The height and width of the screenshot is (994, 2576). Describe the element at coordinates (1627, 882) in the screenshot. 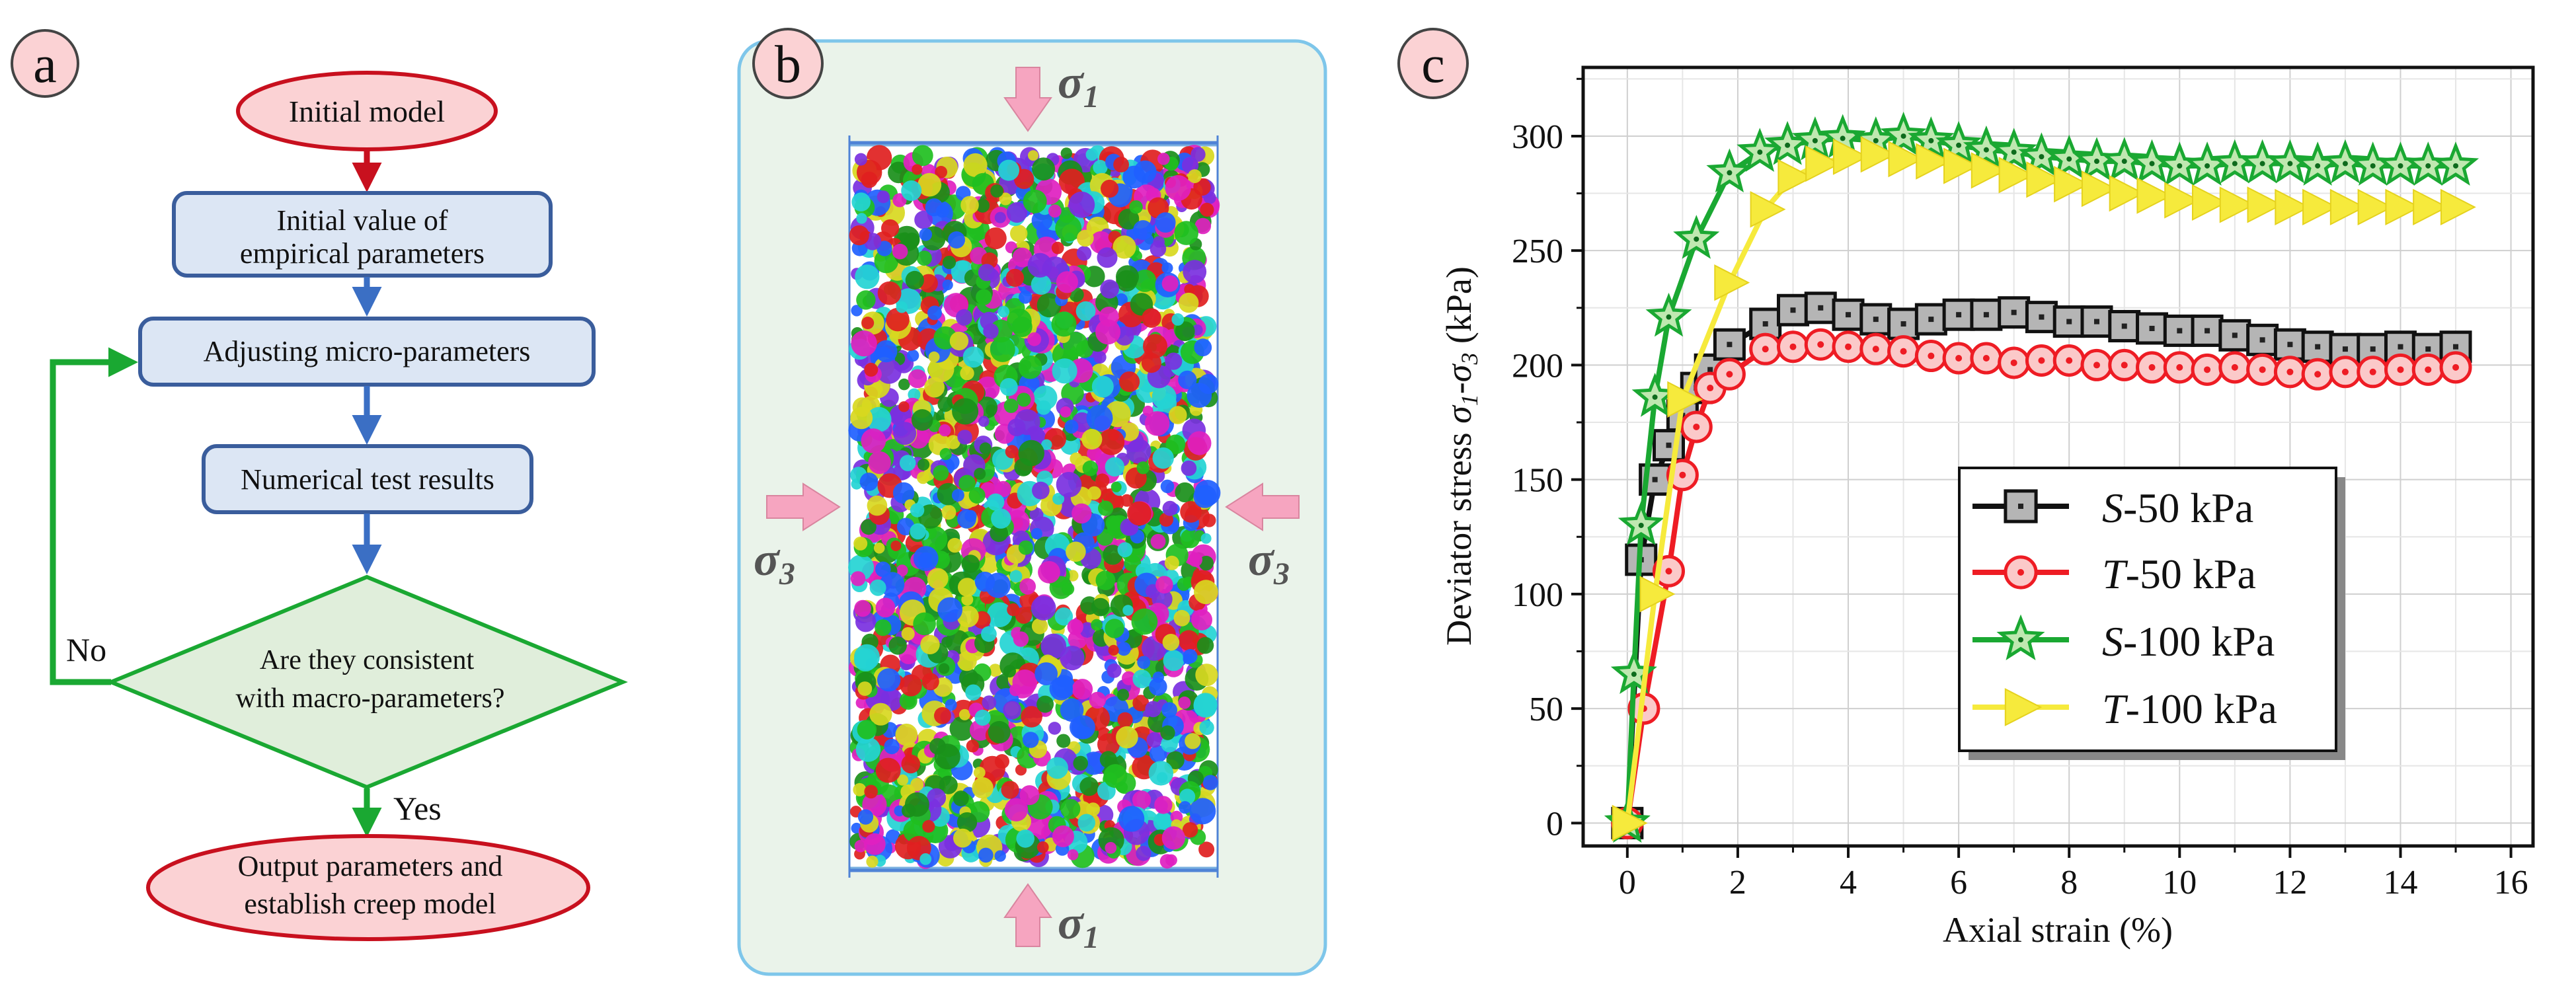

I see `x-tick-label: 0` at that location.